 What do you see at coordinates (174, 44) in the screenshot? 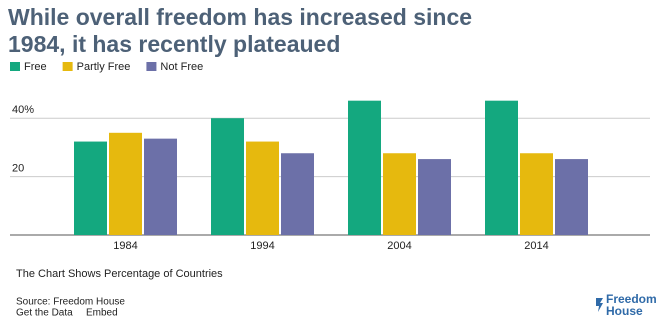
I see `chart-title: 1984, it has recently plateaued` at bounding box center [174, 44].